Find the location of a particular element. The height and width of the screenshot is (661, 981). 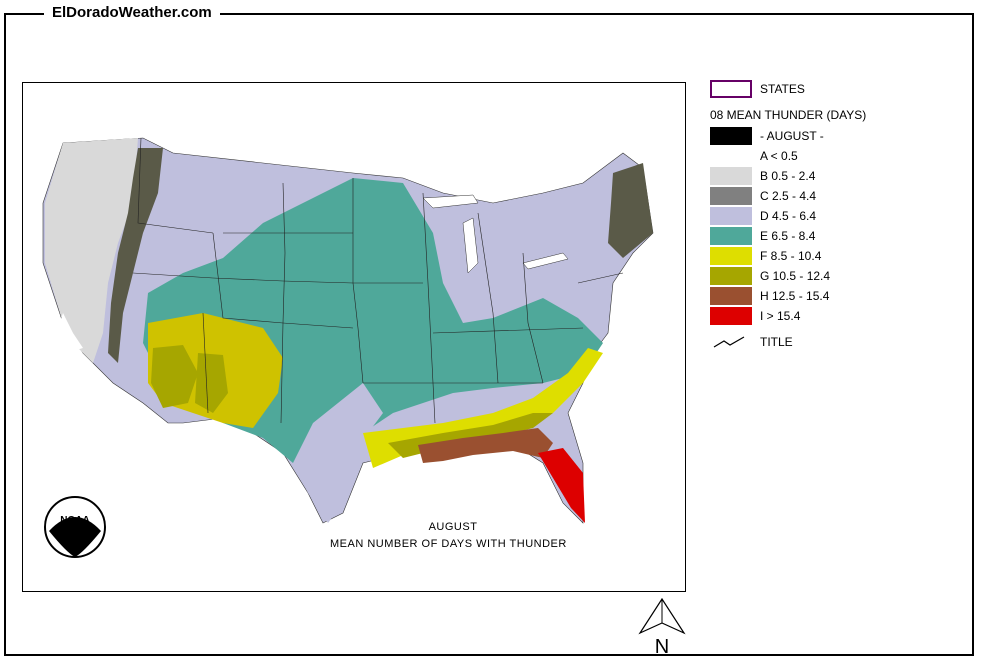

north-arrow-icon: N is located at coordinates (662, 627).